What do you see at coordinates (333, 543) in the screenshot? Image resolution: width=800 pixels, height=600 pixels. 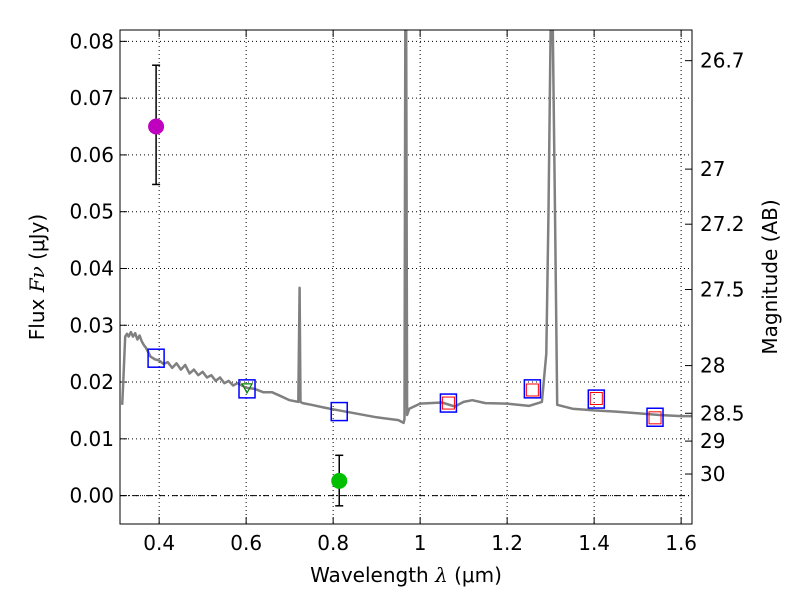 I see `x-tick-label: 0.8` at bounding box center [333, 543].